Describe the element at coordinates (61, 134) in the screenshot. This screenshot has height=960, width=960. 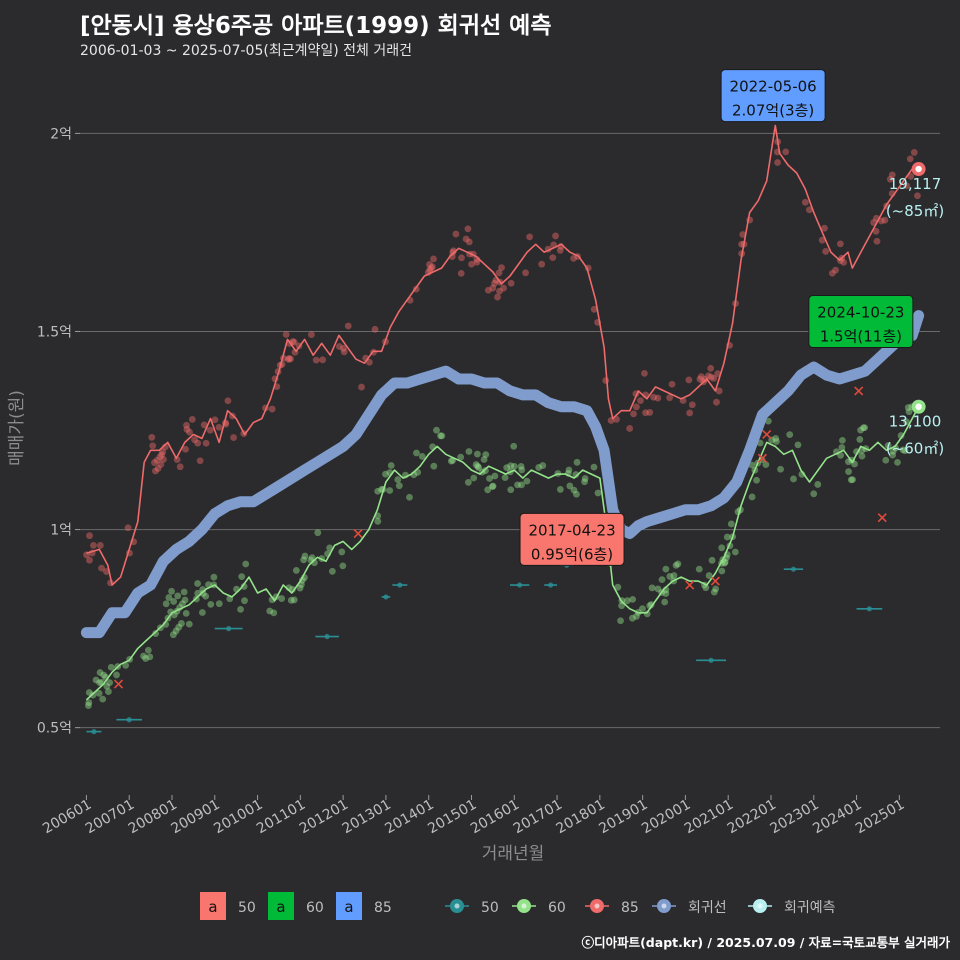
I see `y-tick-label-3: 2억` at that location.